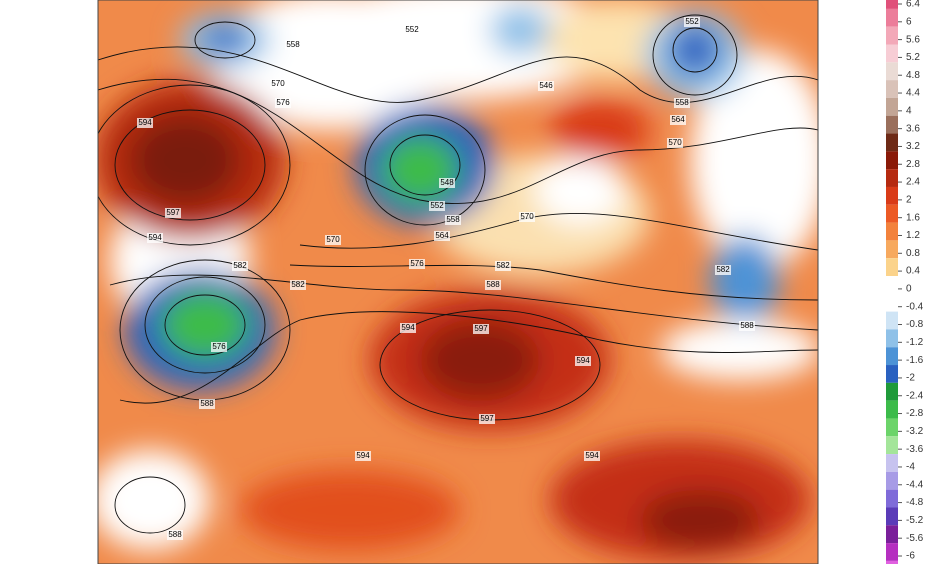  I want to click on colorbar-label: -2.8, so click(915, 413).